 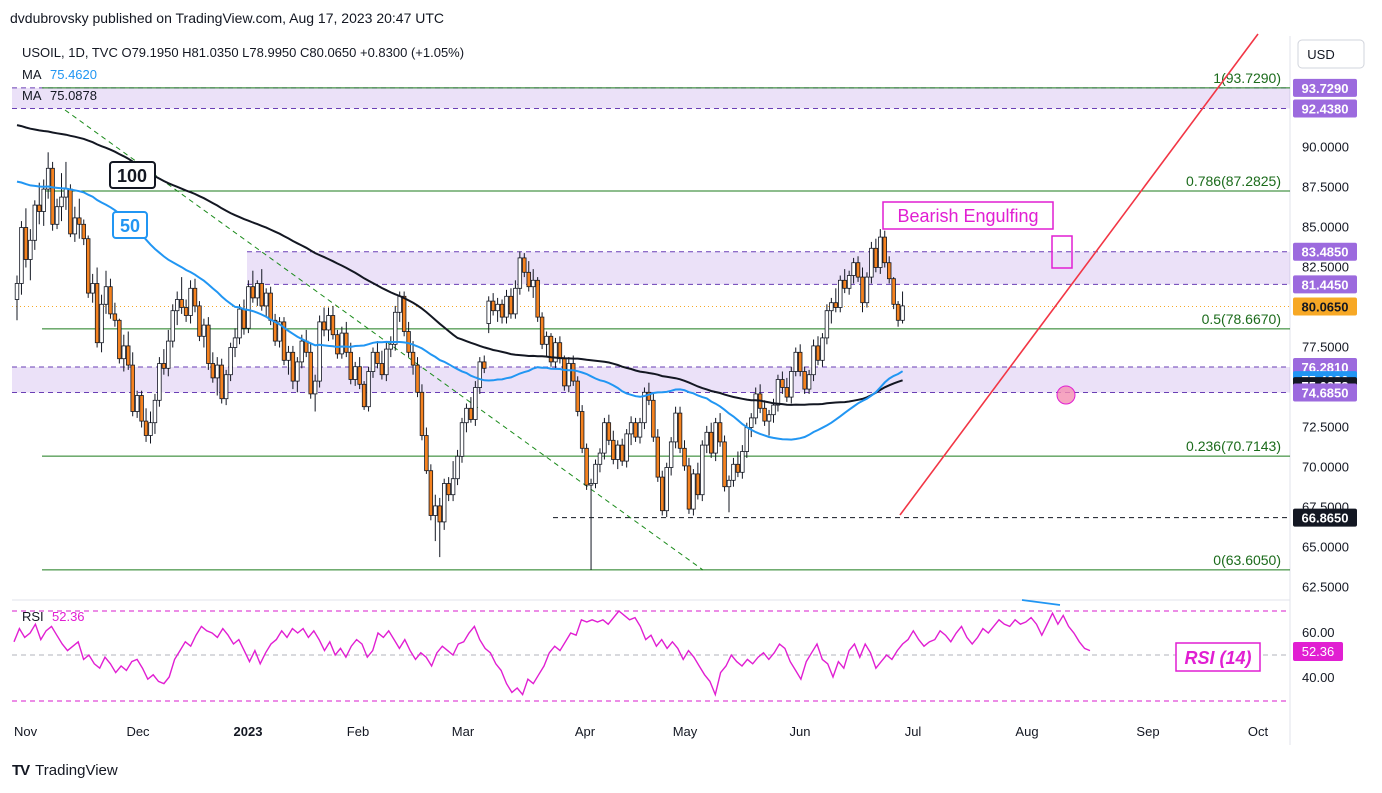 What do you see at coordinates (1247, 560) in the screenshot?
I see `fib-label: 0(63.6050)` at bounding box center [1247, 560].